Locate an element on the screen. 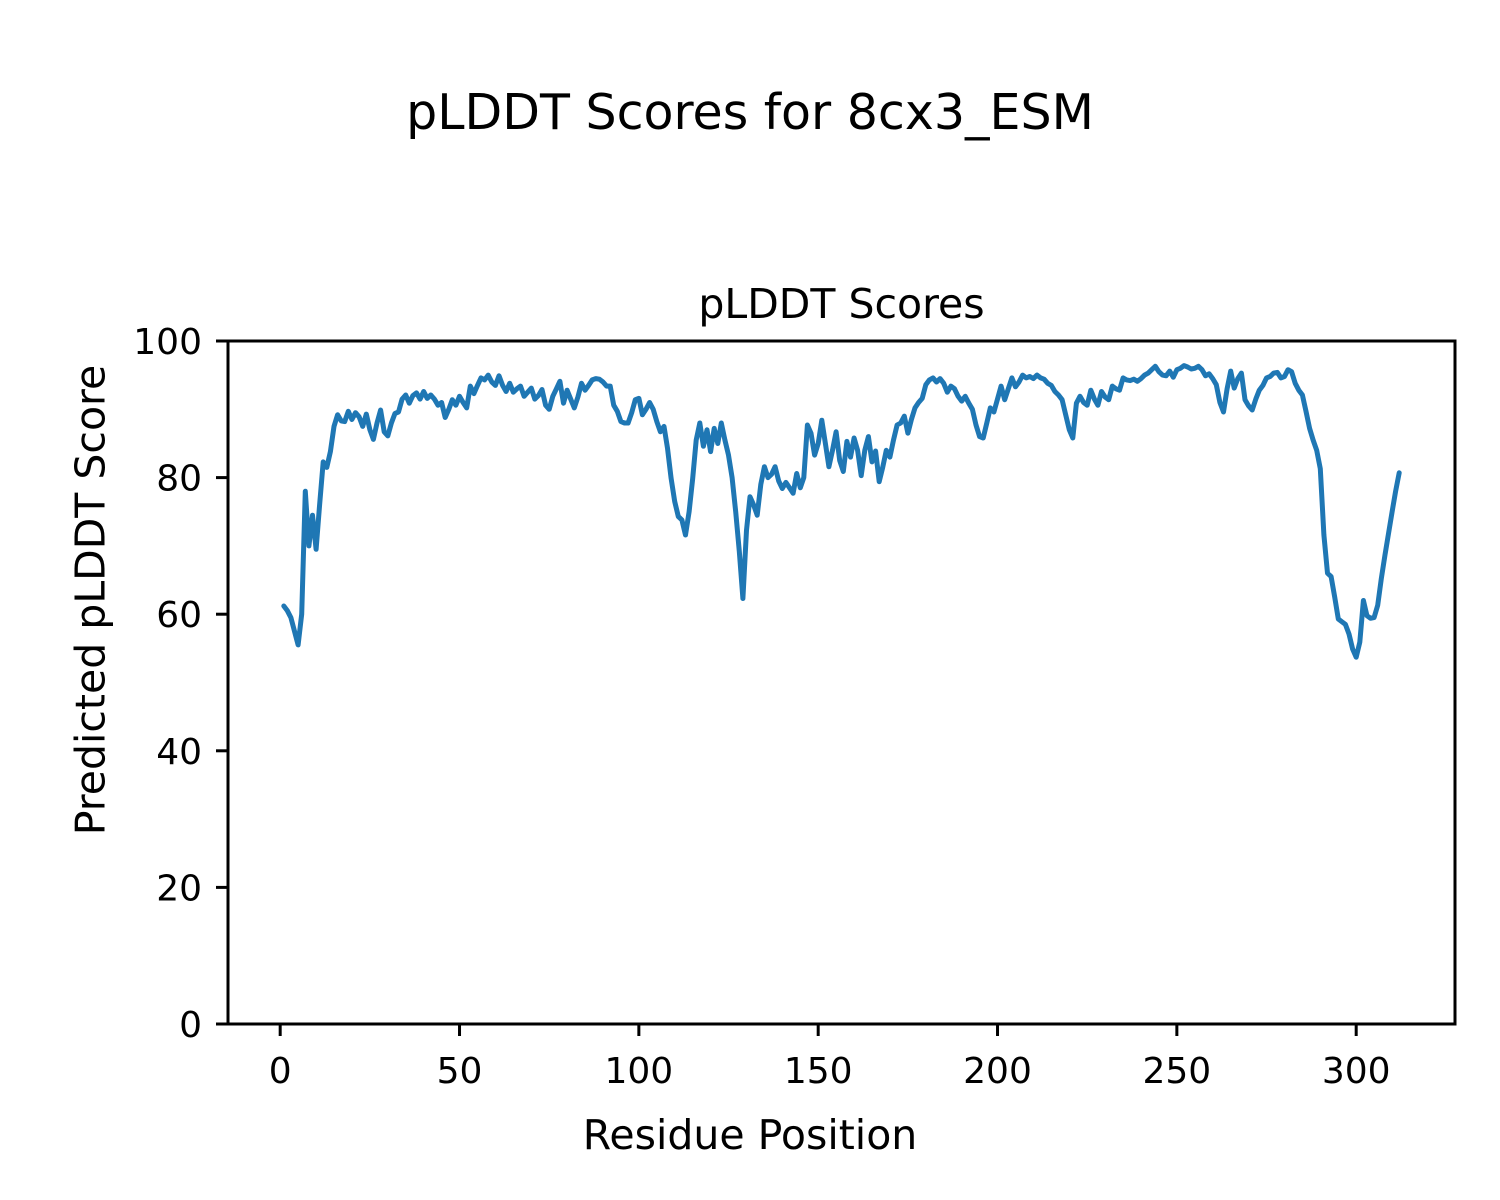  y-tick-label: 40 is located at coordinates (179, 752).